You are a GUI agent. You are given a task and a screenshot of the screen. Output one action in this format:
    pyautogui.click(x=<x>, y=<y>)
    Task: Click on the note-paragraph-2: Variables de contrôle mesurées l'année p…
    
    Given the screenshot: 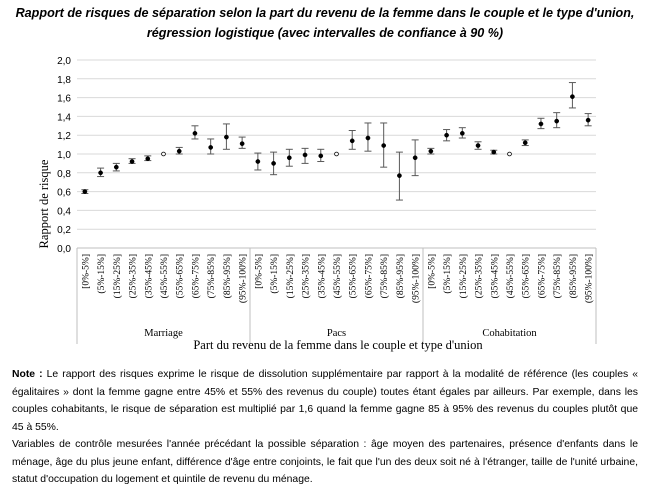 What is the action you would take?
    pyautogui.click(x=325, y=462)
    